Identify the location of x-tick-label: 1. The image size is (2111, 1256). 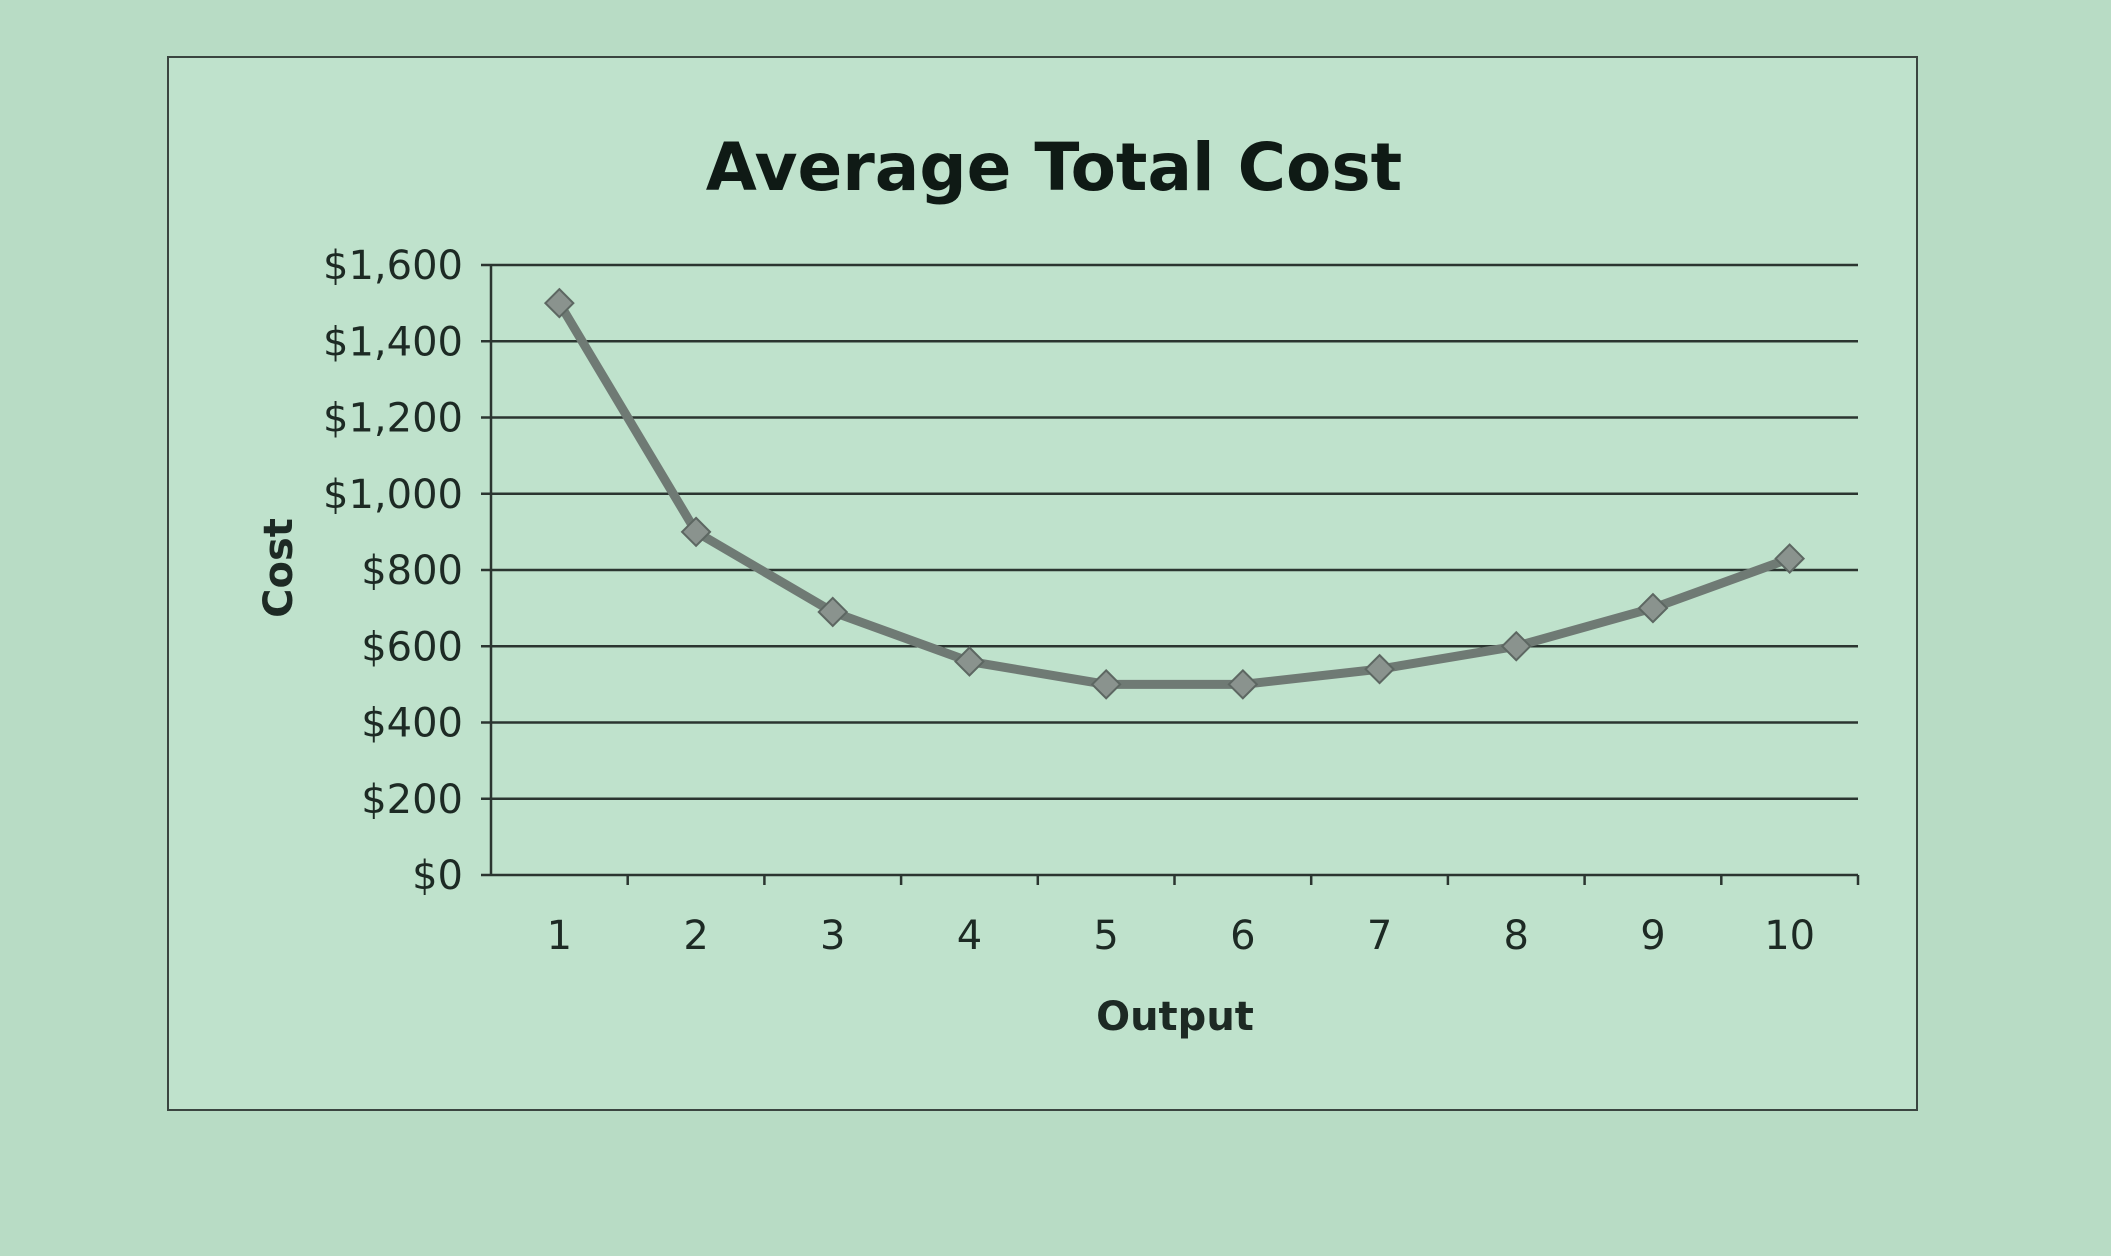
(559, 936).